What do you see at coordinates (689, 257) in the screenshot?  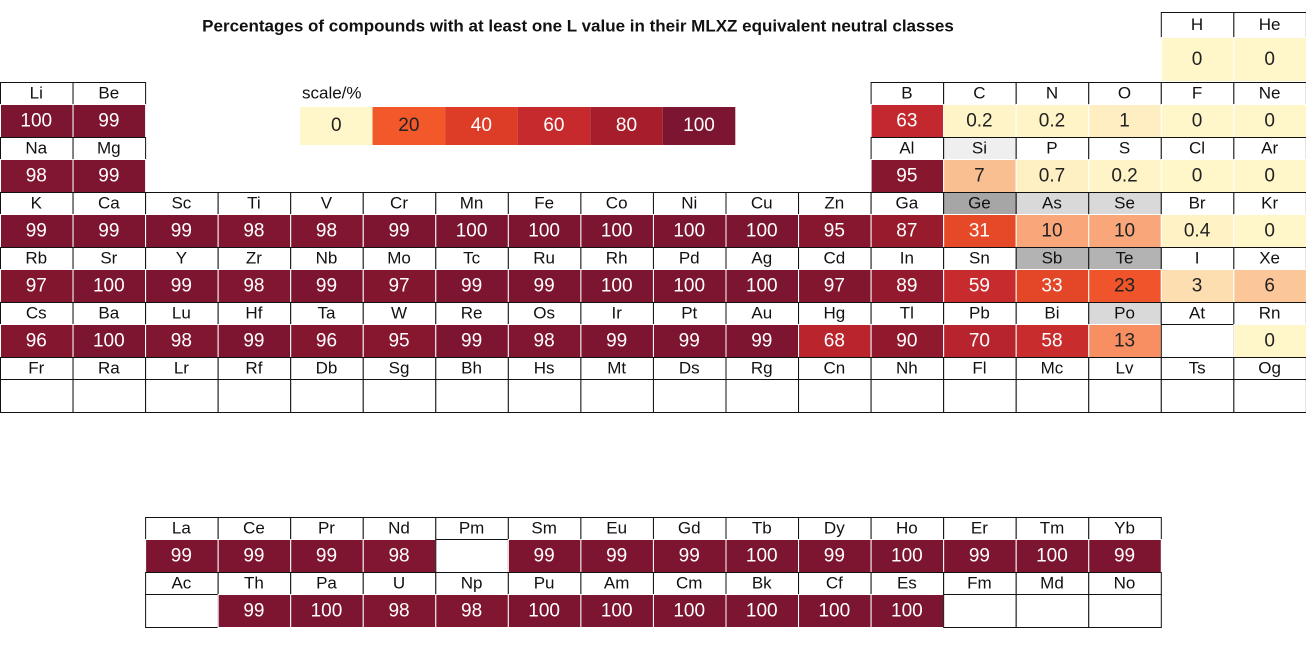 I see `element-symbol: Pd` at bounding box center [689, 257].